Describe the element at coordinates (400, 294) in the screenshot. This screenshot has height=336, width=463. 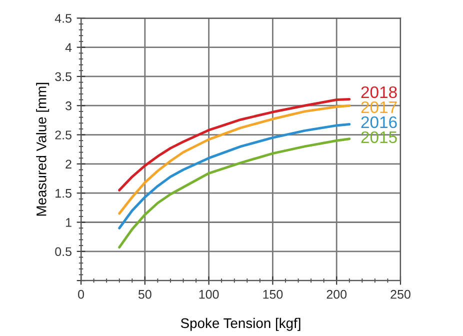
I see `x-tick-label: 250` at that location.